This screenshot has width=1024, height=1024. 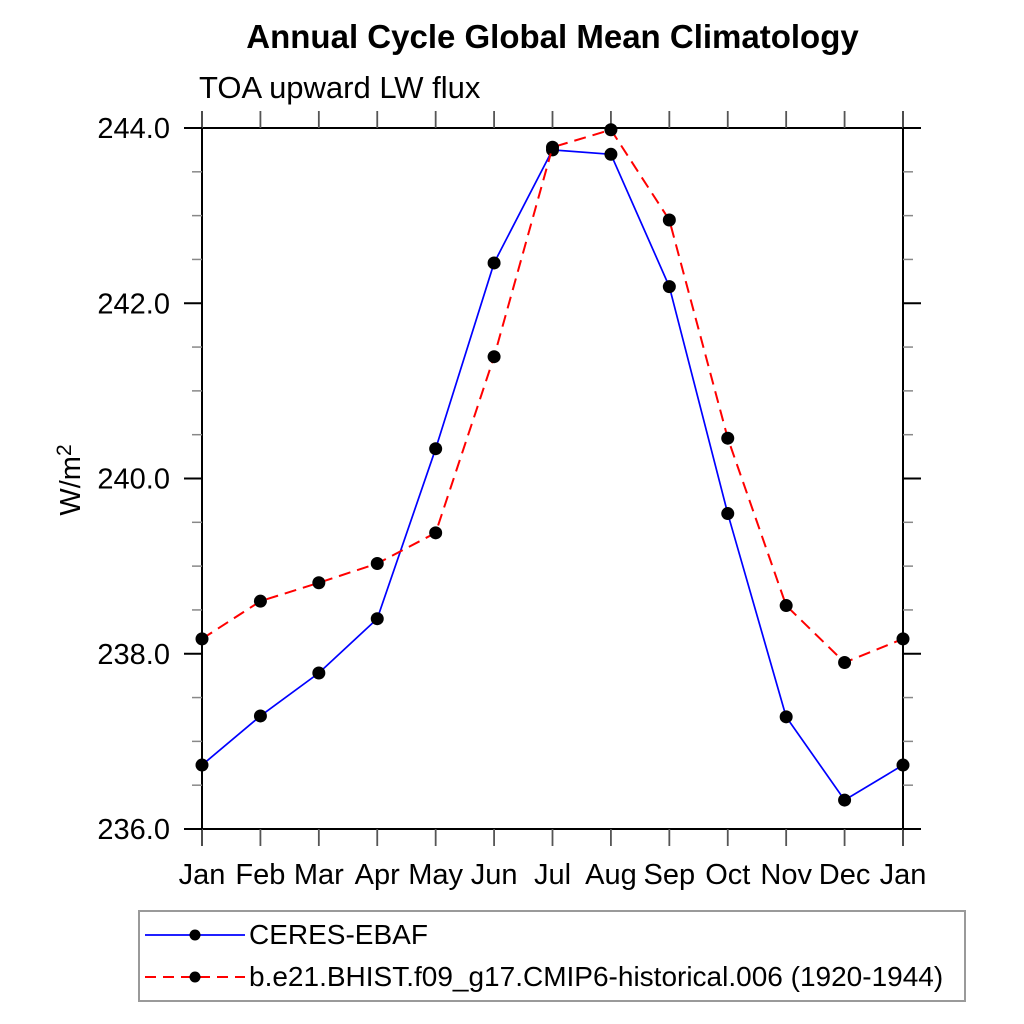 I want to click on x-tick-label: Jun, so click(x=494, y=875).